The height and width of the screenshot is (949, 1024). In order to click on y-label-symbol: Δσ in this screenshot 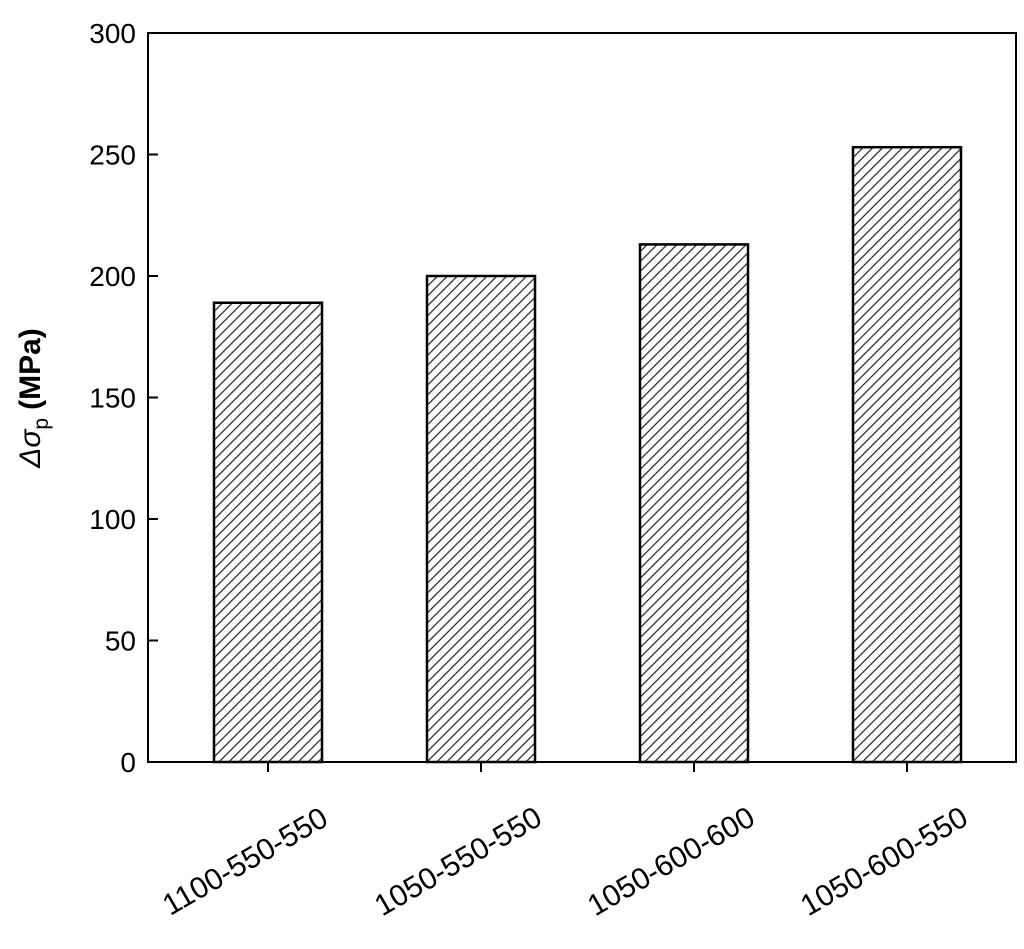, I will do `click(30, 448)`.